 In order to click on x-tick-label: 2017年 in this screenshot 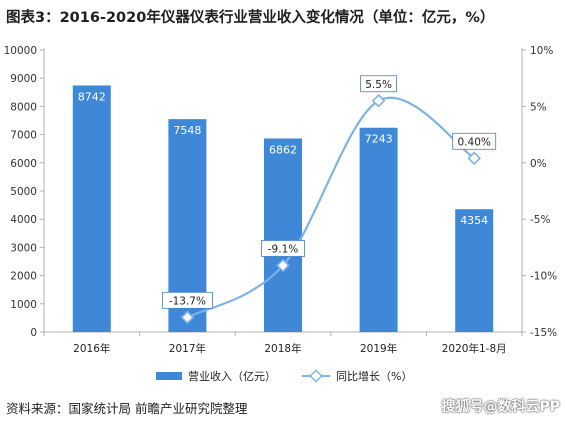, I will do `click(187, 348)`.